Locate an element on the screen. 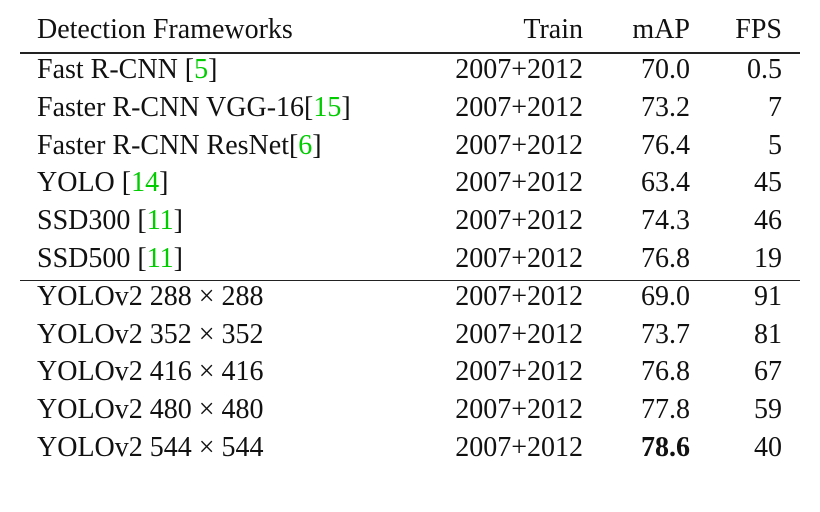 The image size is (820, 512). fps-cell: 40 is located at coordinates (768, 447).